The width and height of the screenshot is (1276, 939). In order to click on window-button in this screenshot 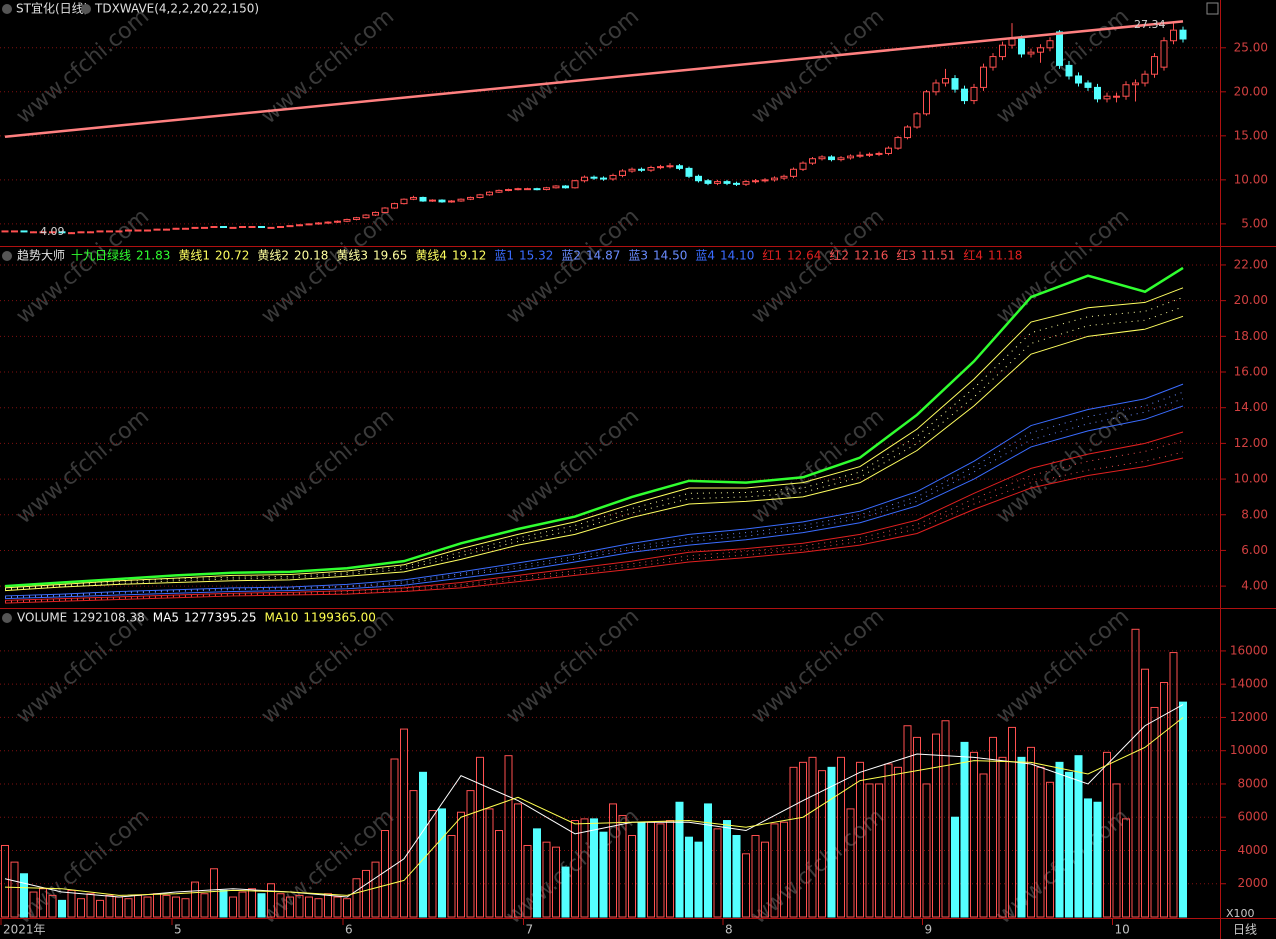, I will do `click(1212, 8)`.